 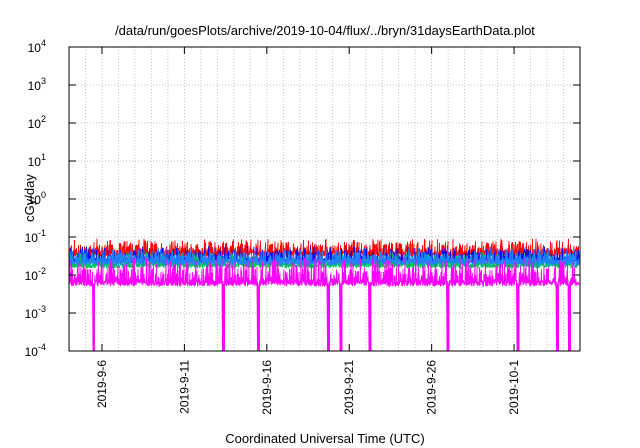 I want to click on y-tick-label: 10⁻⁴, so click(x=35, y=350).